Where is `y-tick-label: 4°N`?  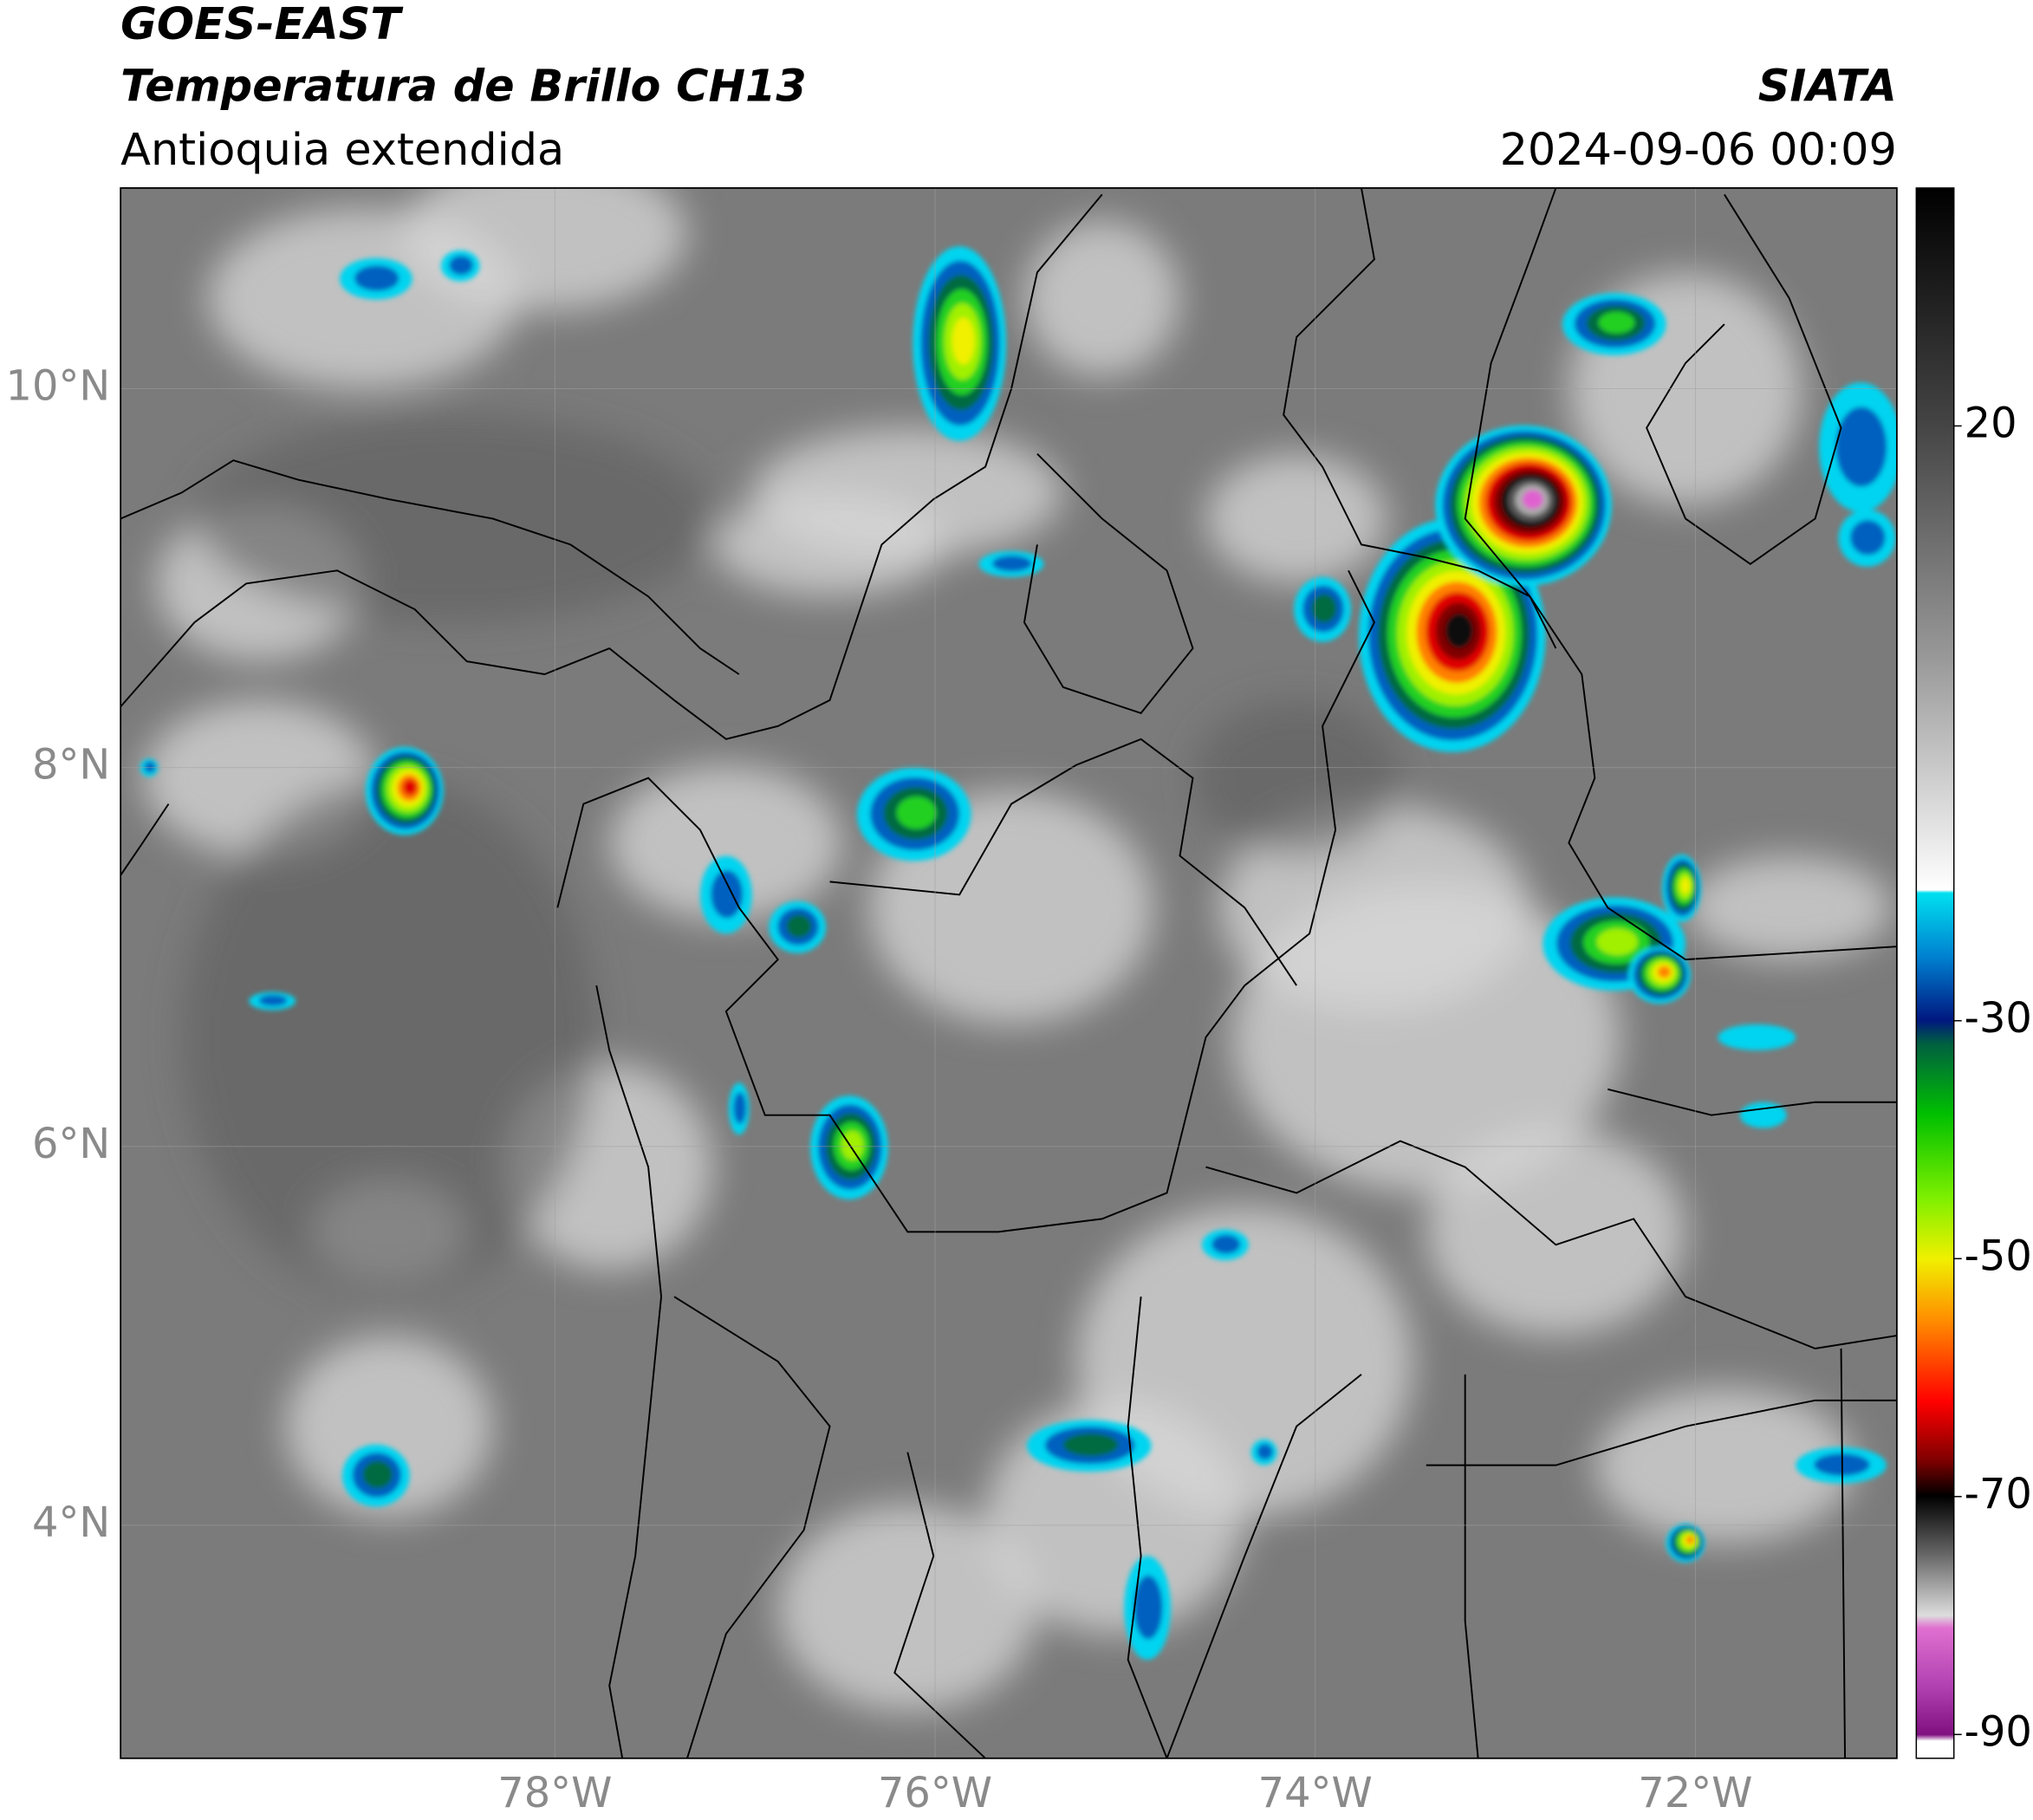 y-tick-label: 4°N is located at coordinates (71, 1523).